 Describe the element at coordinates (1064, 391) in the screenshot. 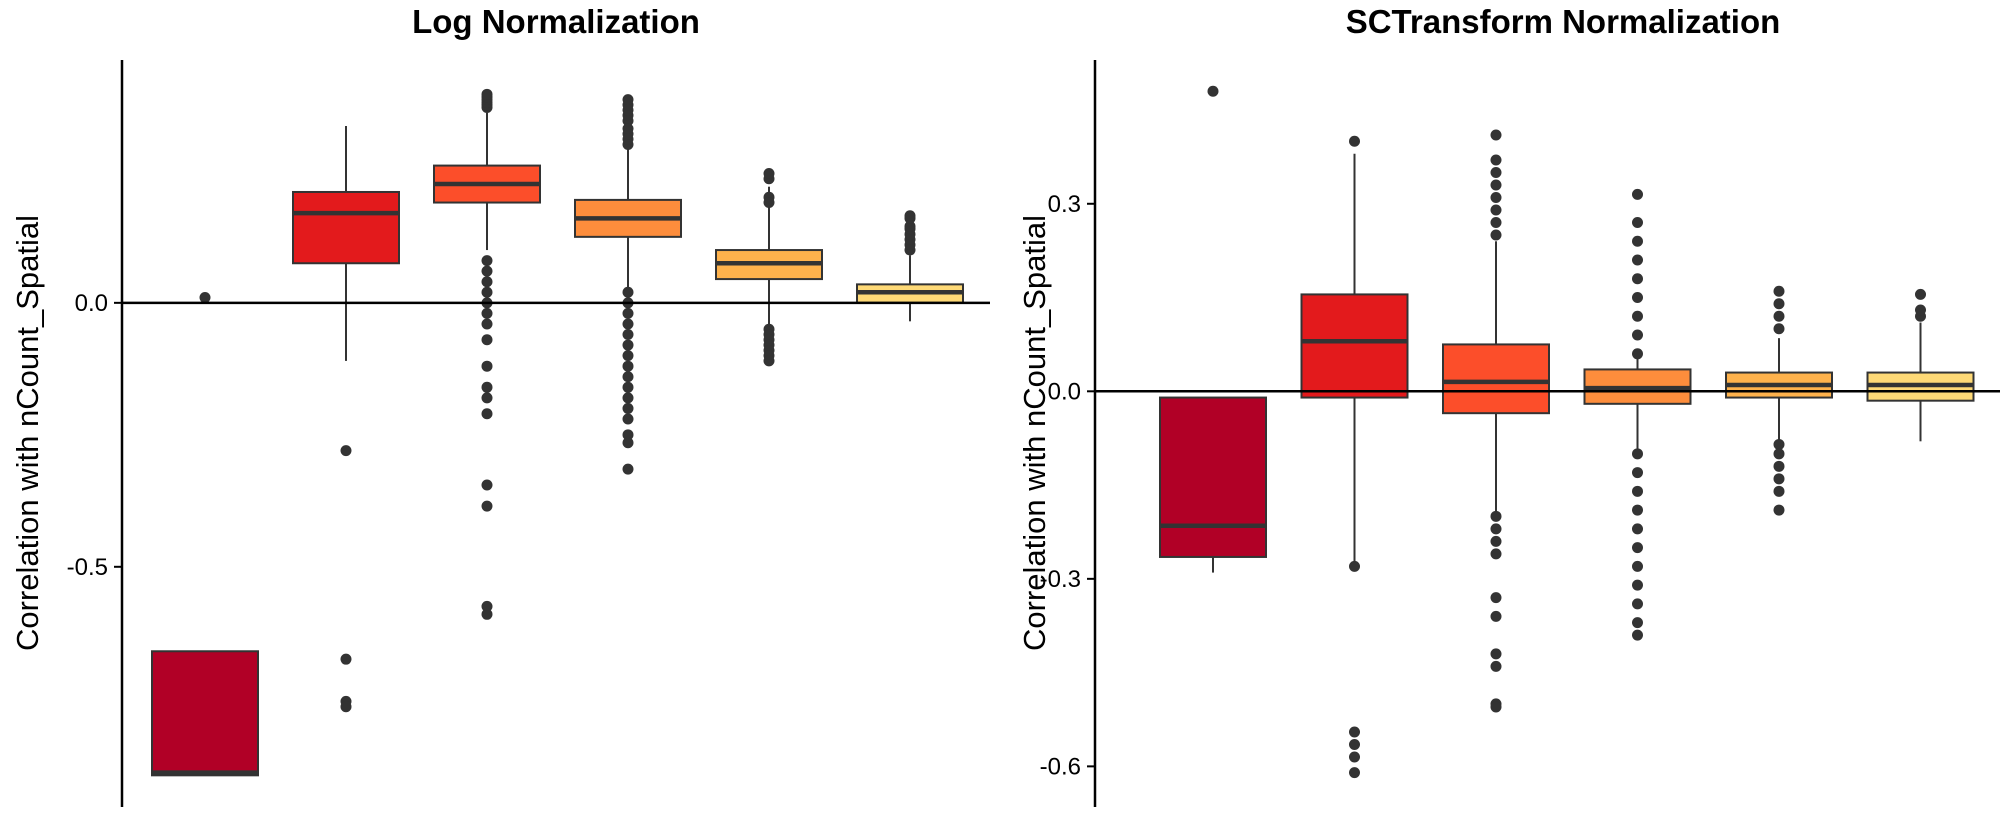

I see `y-tick-label: 0.0` at that location.